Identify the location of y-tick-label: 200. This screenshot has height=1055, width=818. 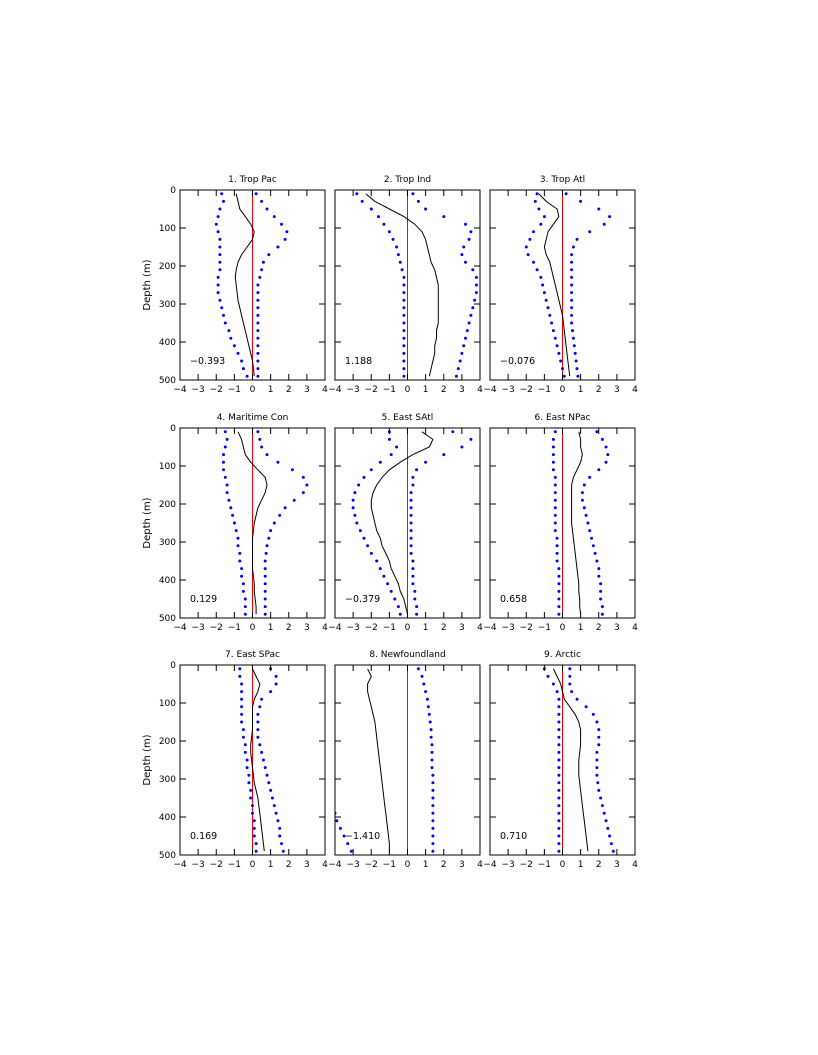
(167, 267).